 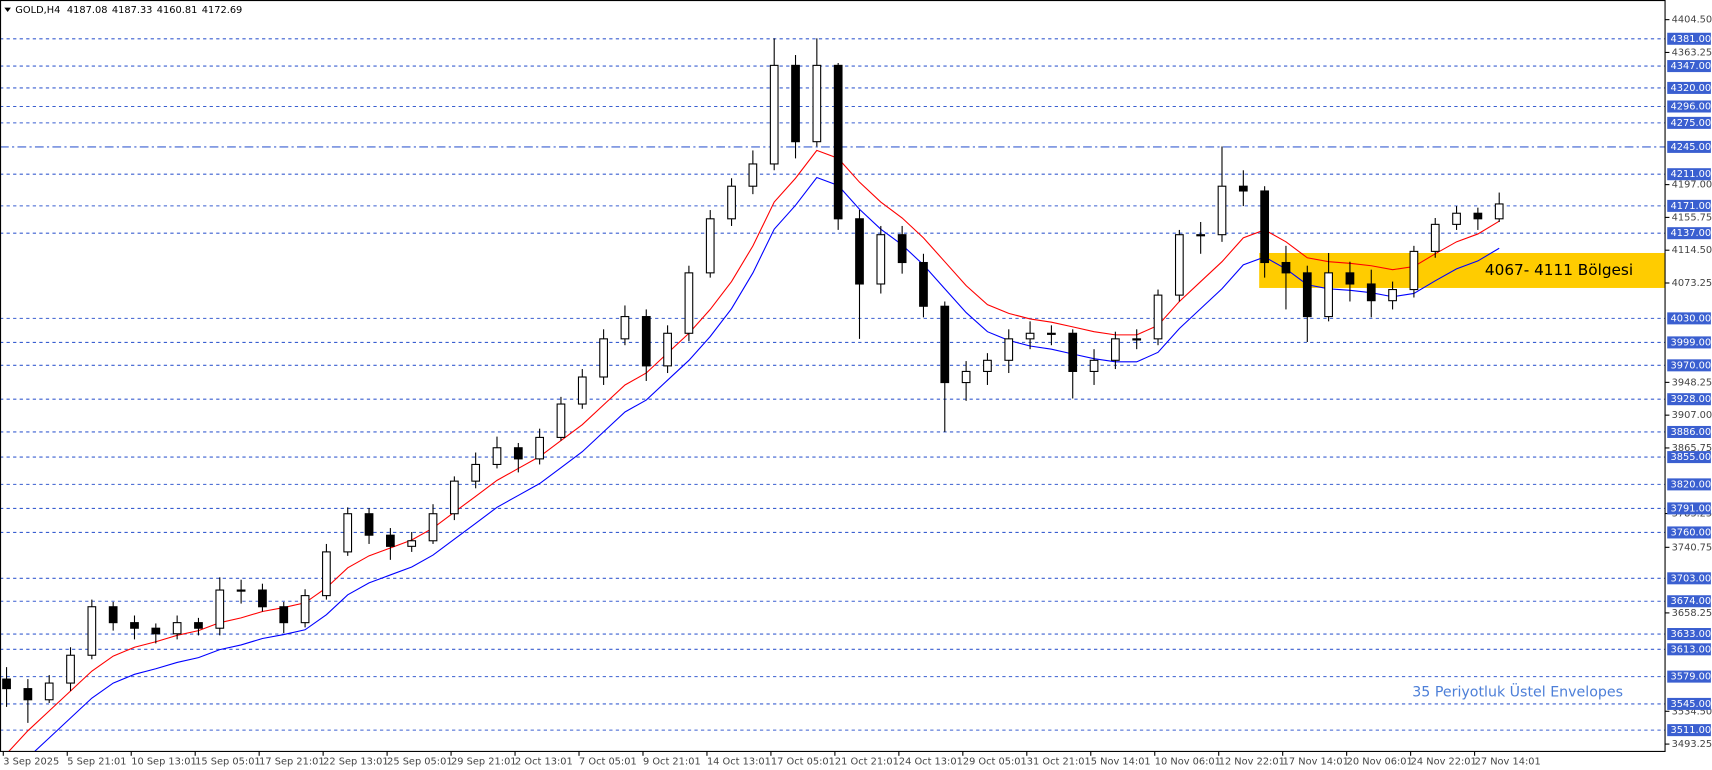 I want to click on quote-high: 4187.33, so click(x=132, y=10).